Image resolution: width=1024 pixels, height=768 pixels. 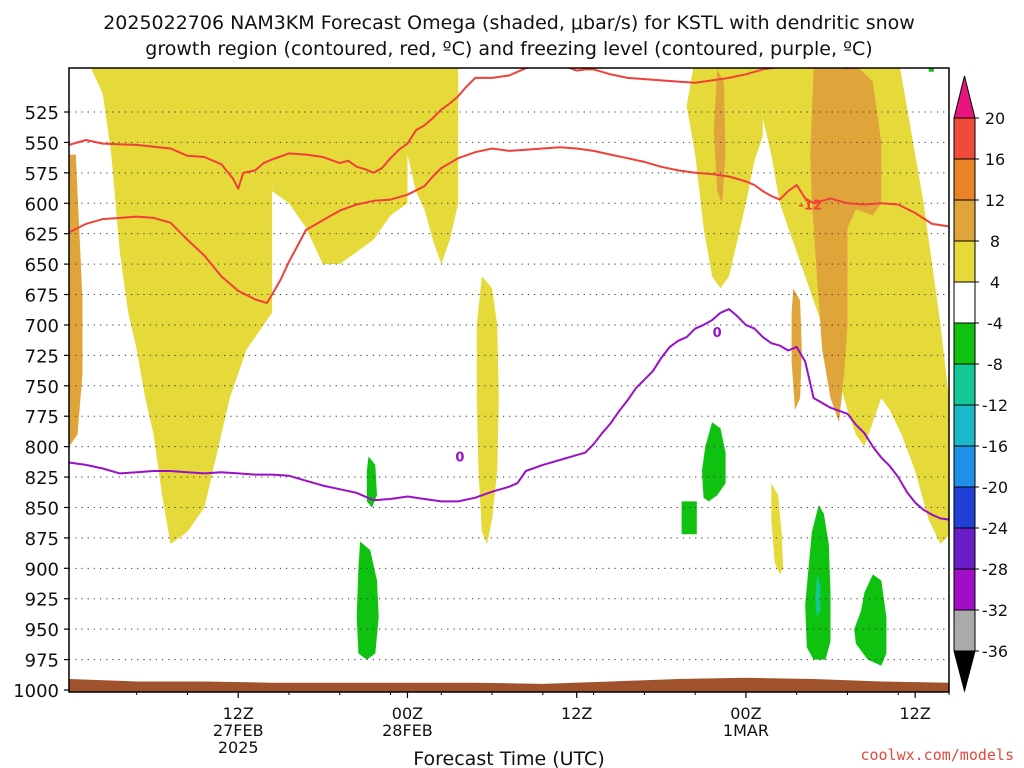 I want to click on colorbar-bottom-arrow, so click(x=964, y=671).